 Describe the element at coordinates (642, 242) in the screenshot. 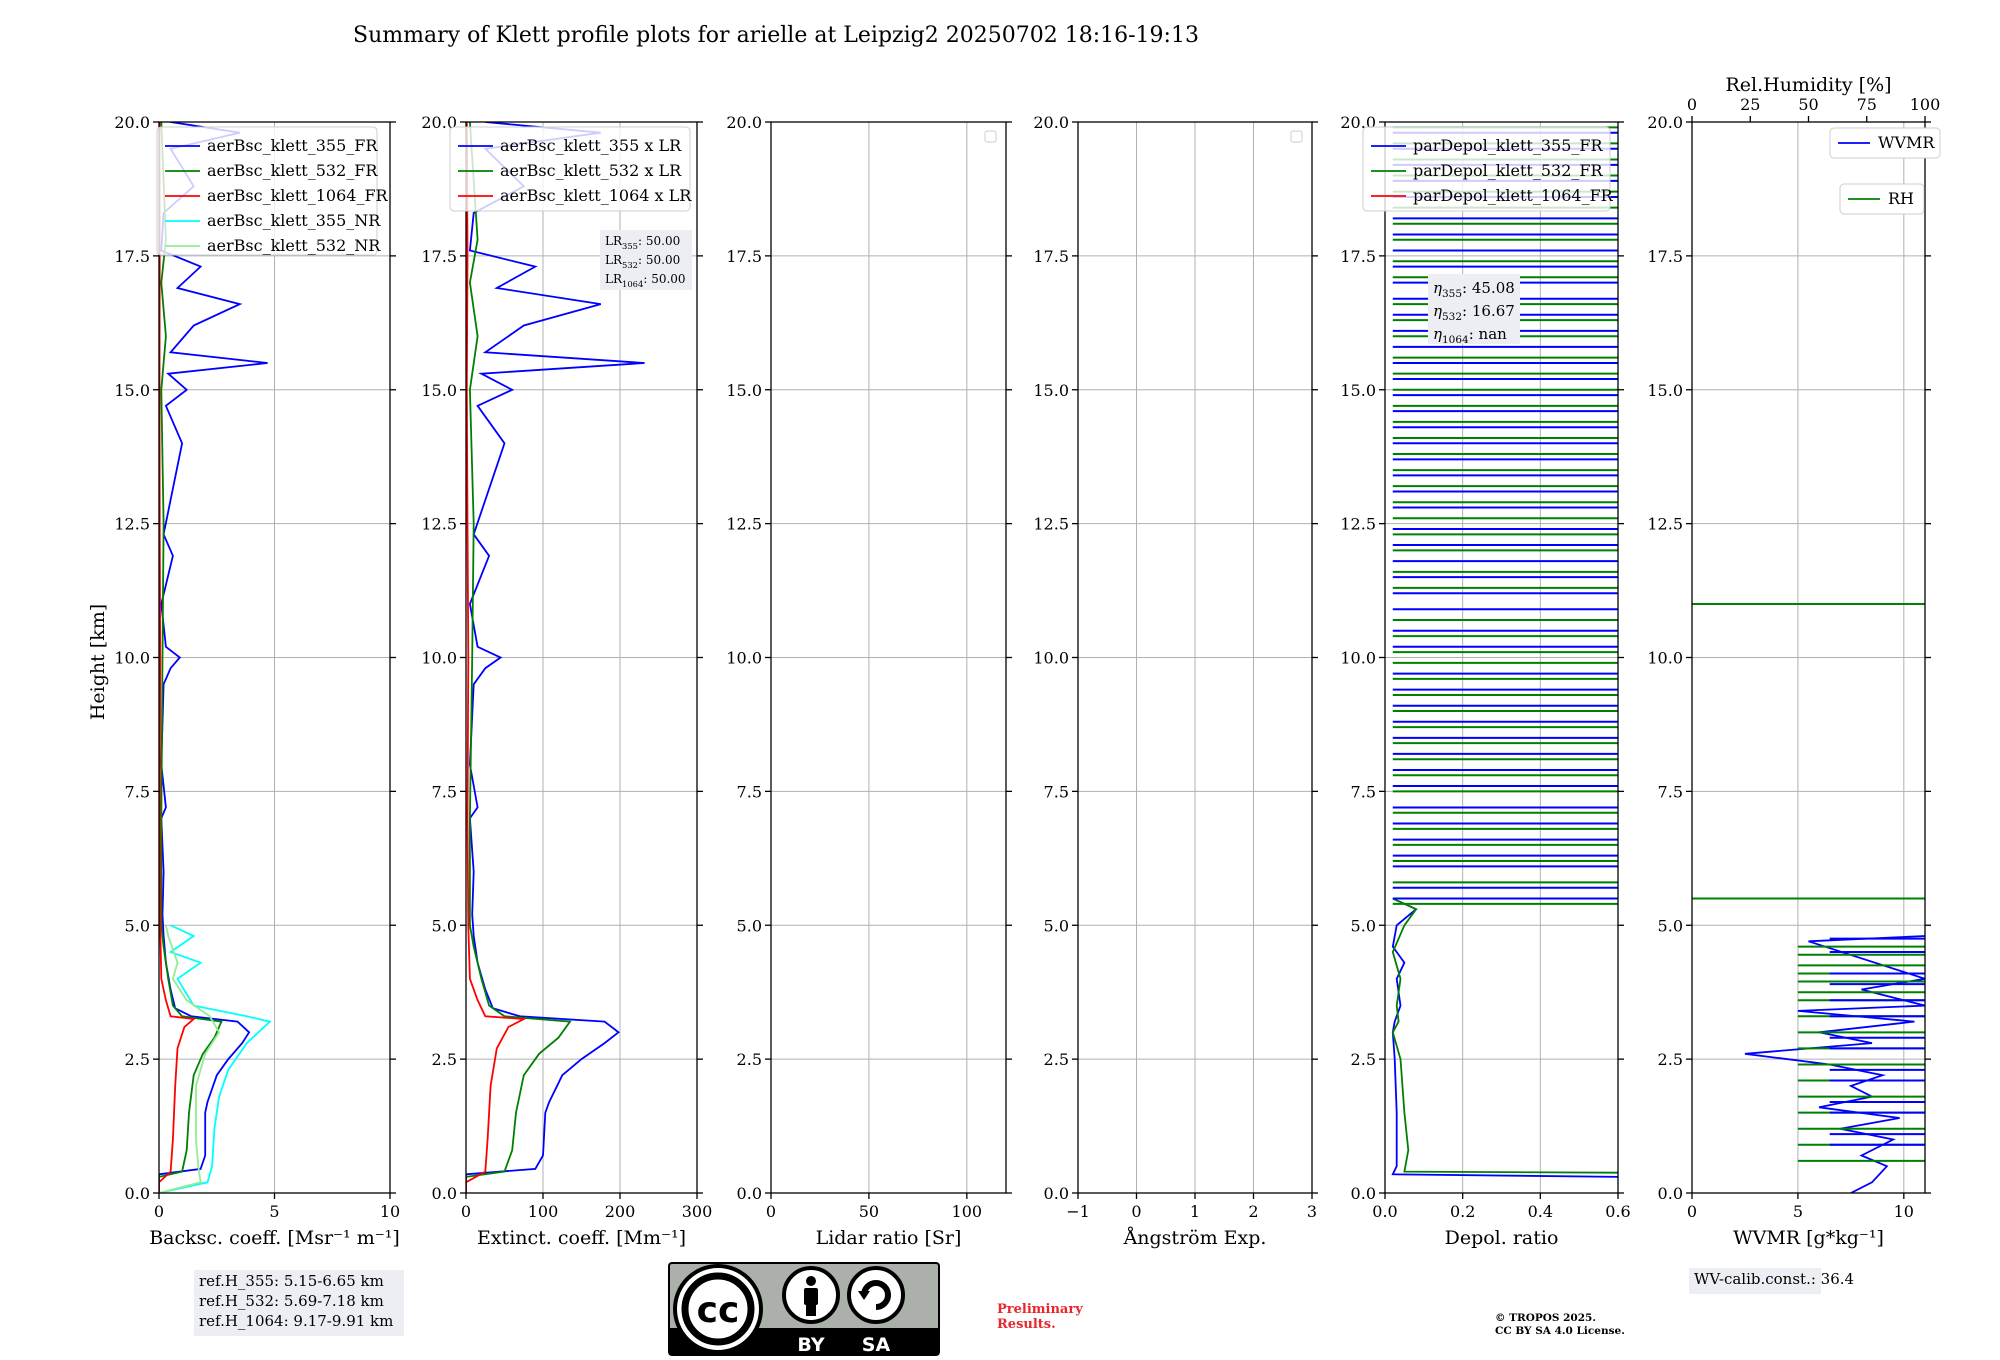

I see `annotation-line: LR355: 50.00` at that location.